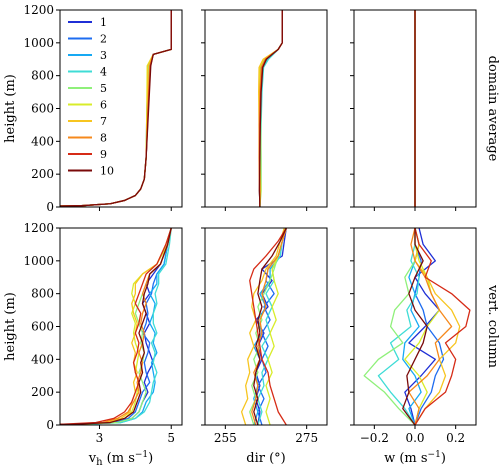  Describe the element at coordinates (306, 438) in the screenshot. I see `x-tick-label: 275` at that location.